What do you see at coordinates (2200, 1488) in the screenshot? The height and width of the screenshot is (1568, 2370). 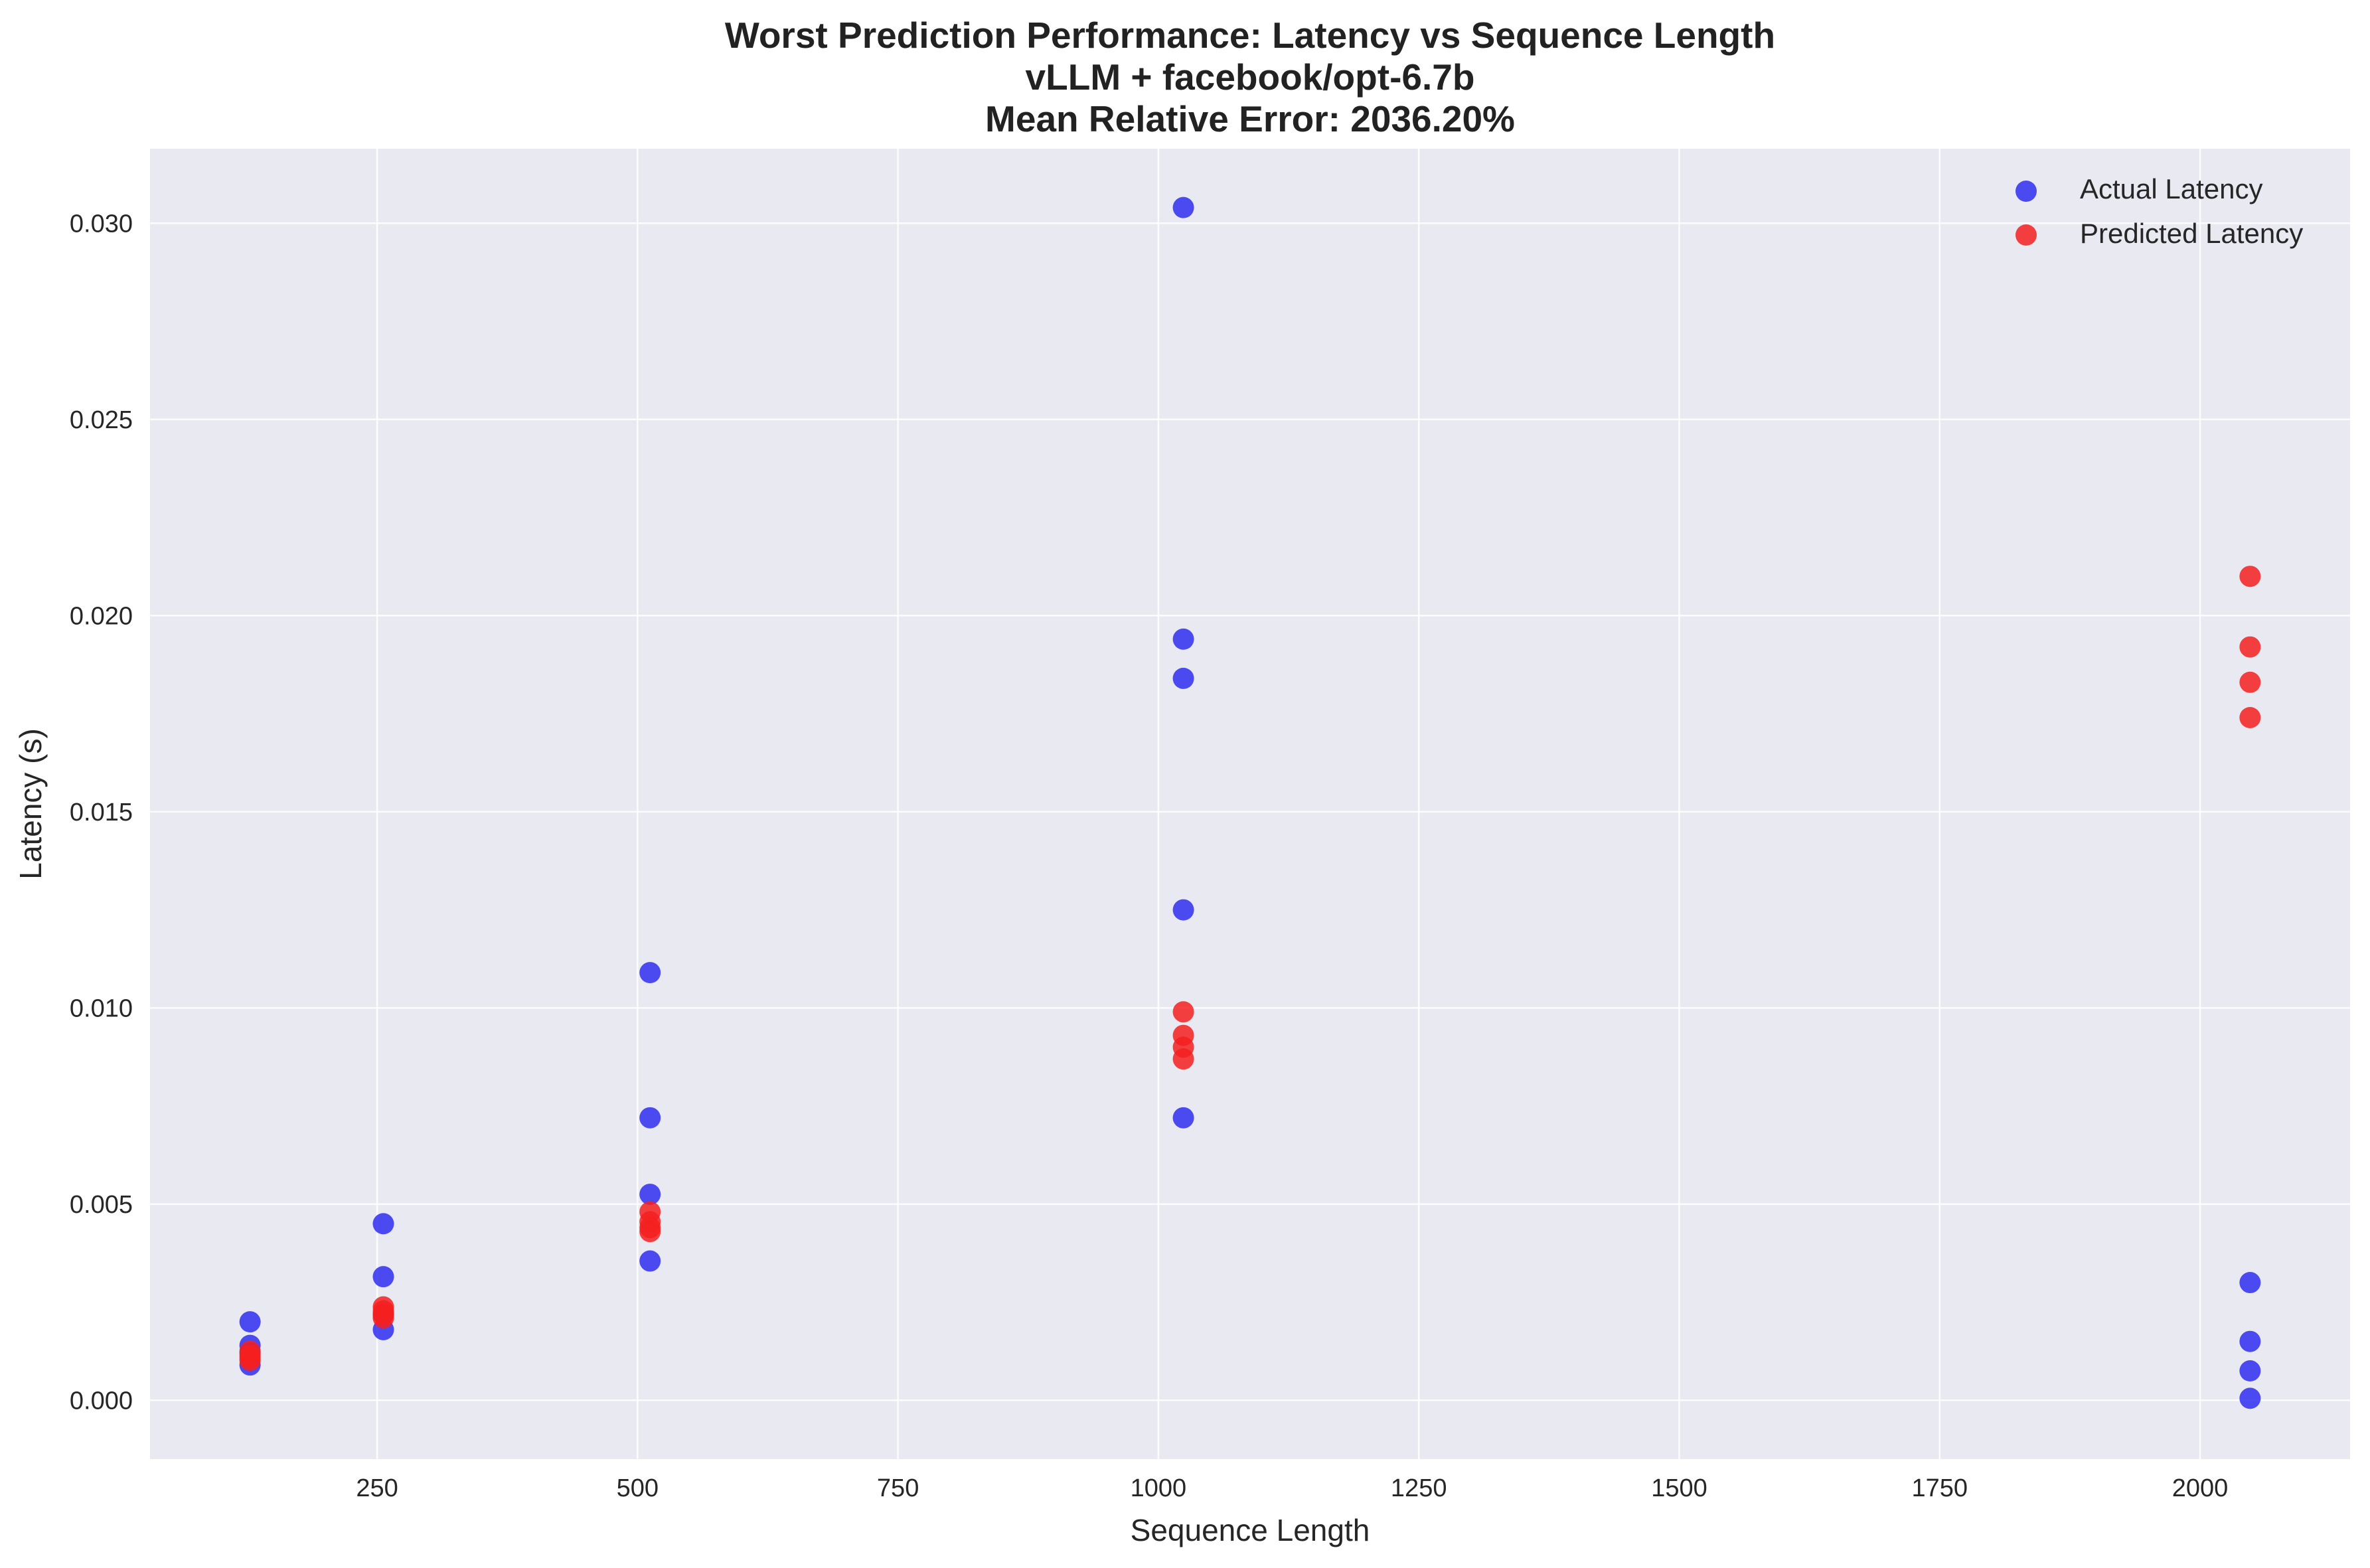 I see `x-tick-label: 2000` at bounding box center [2200, 1488].